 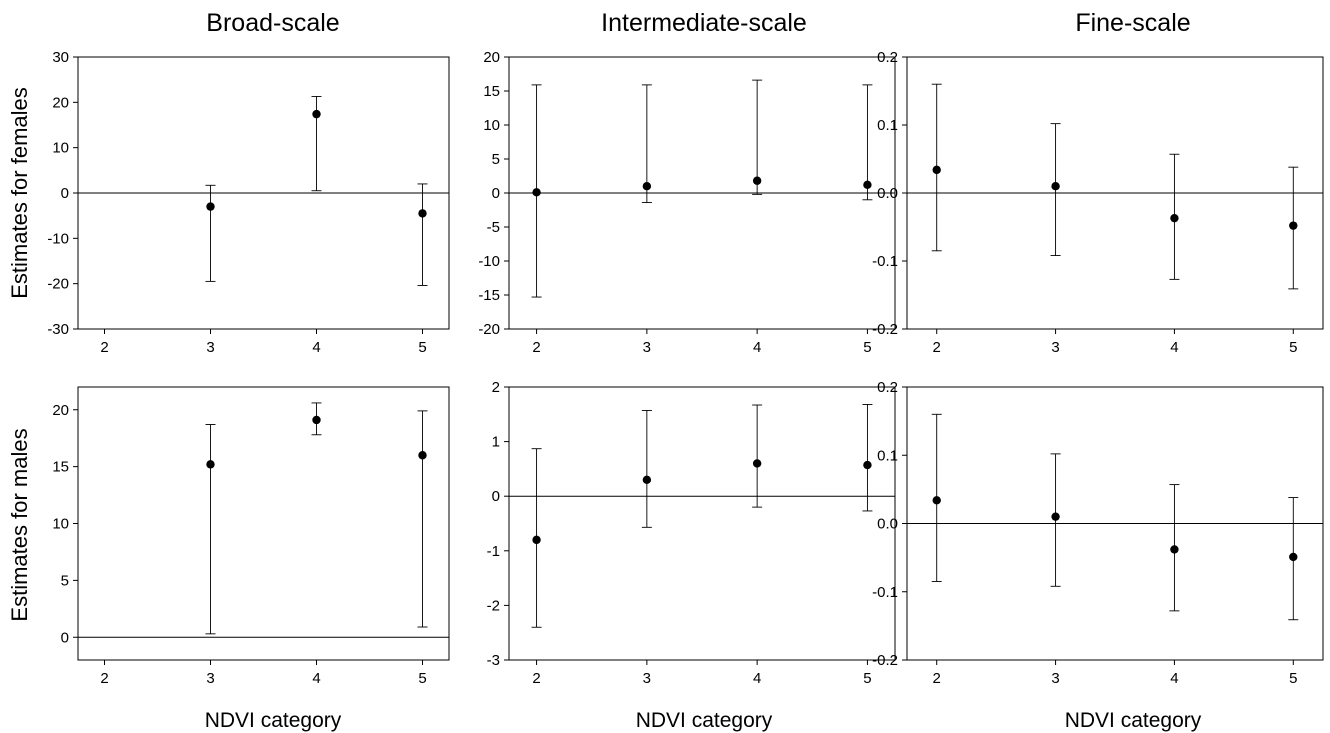 What do you see at coordinates (496, 387) in the screenshot?
I see `y-tick-label: 2` at bounding box center [496, 387].